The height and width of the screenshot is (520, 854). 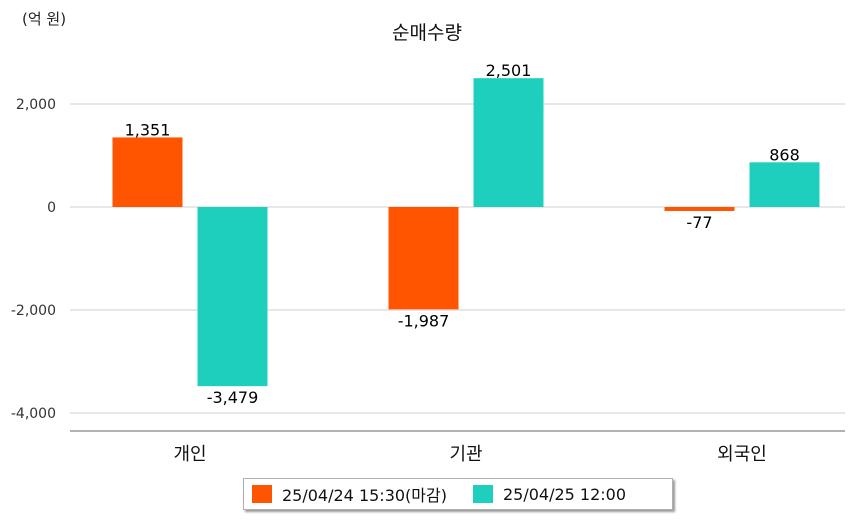 What do you see at coordinates (742, 454) in the screenshot?
I see `x-tick-label: 외국인` at bounding box center [742, 454].